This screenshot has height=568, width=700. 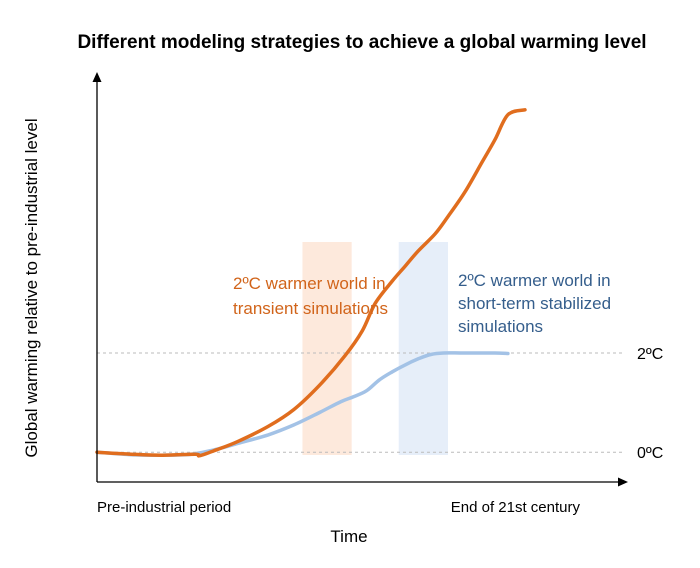 I want to click on x-axis-arrowhead, so click(x=623, y=482).